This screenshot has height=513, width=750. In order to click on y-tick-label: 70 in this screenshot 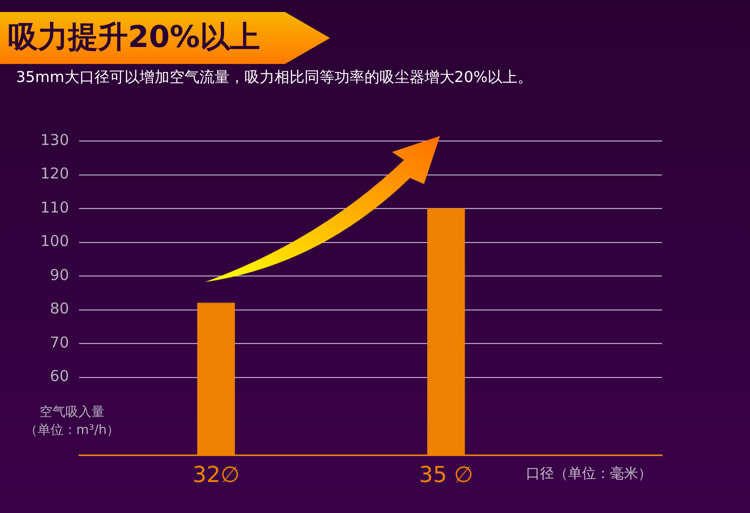, I will do `click(59, 342)`.